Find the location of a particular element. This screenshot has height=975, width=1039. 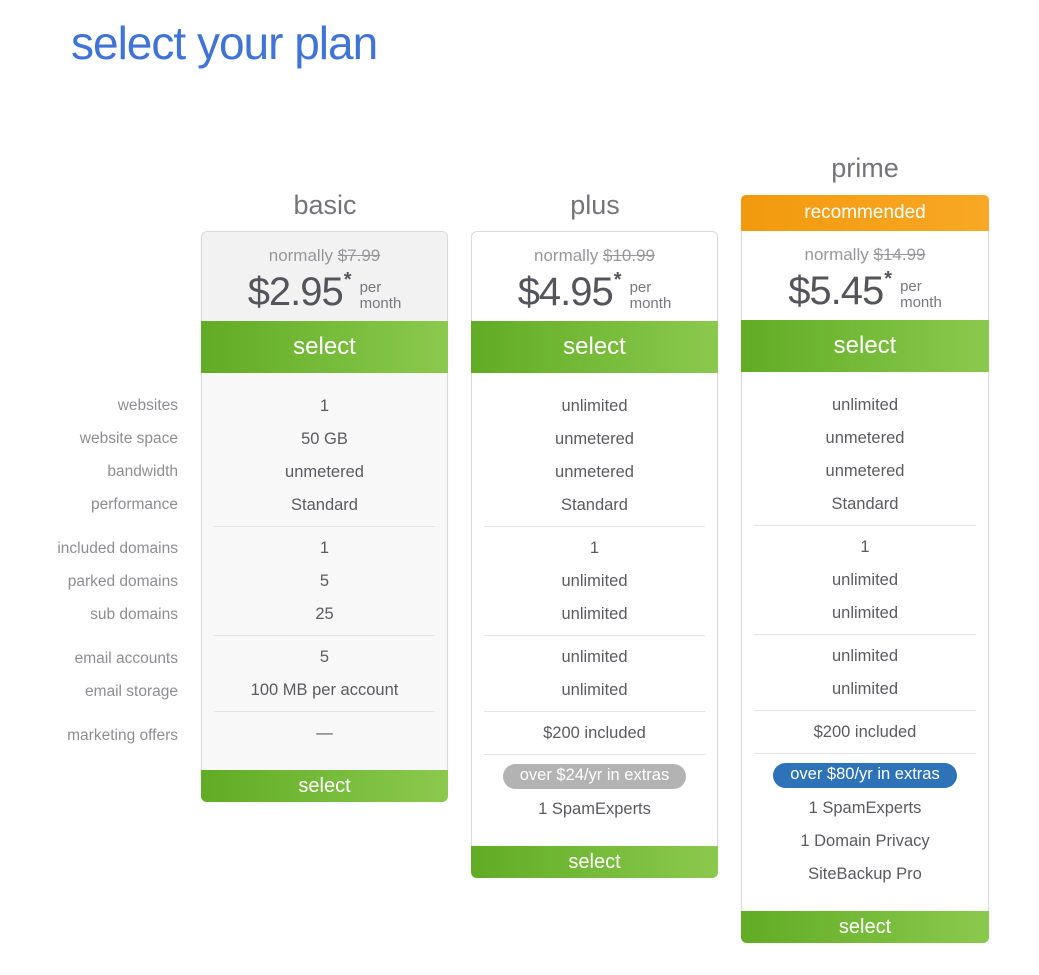

feature-parked-domains: 5 is located at coordinates (324, 581).